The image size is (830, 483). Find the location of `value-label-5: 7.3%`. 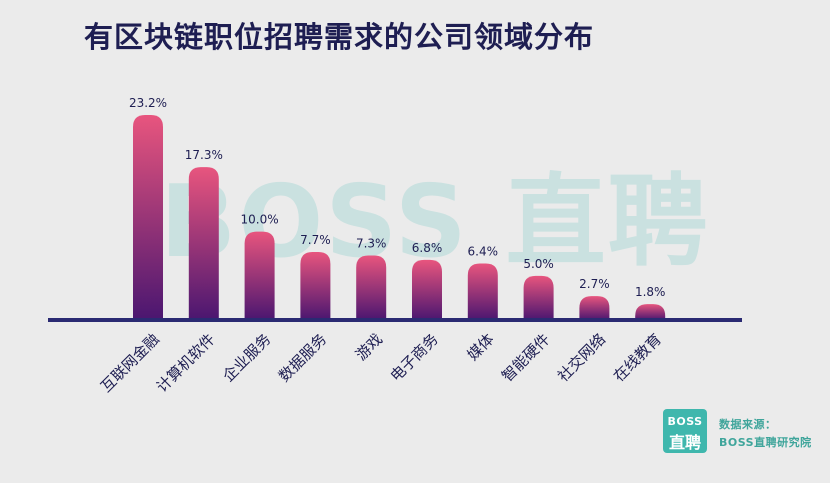

value-label-5: 7.3% is located at coordinates (371, 243).